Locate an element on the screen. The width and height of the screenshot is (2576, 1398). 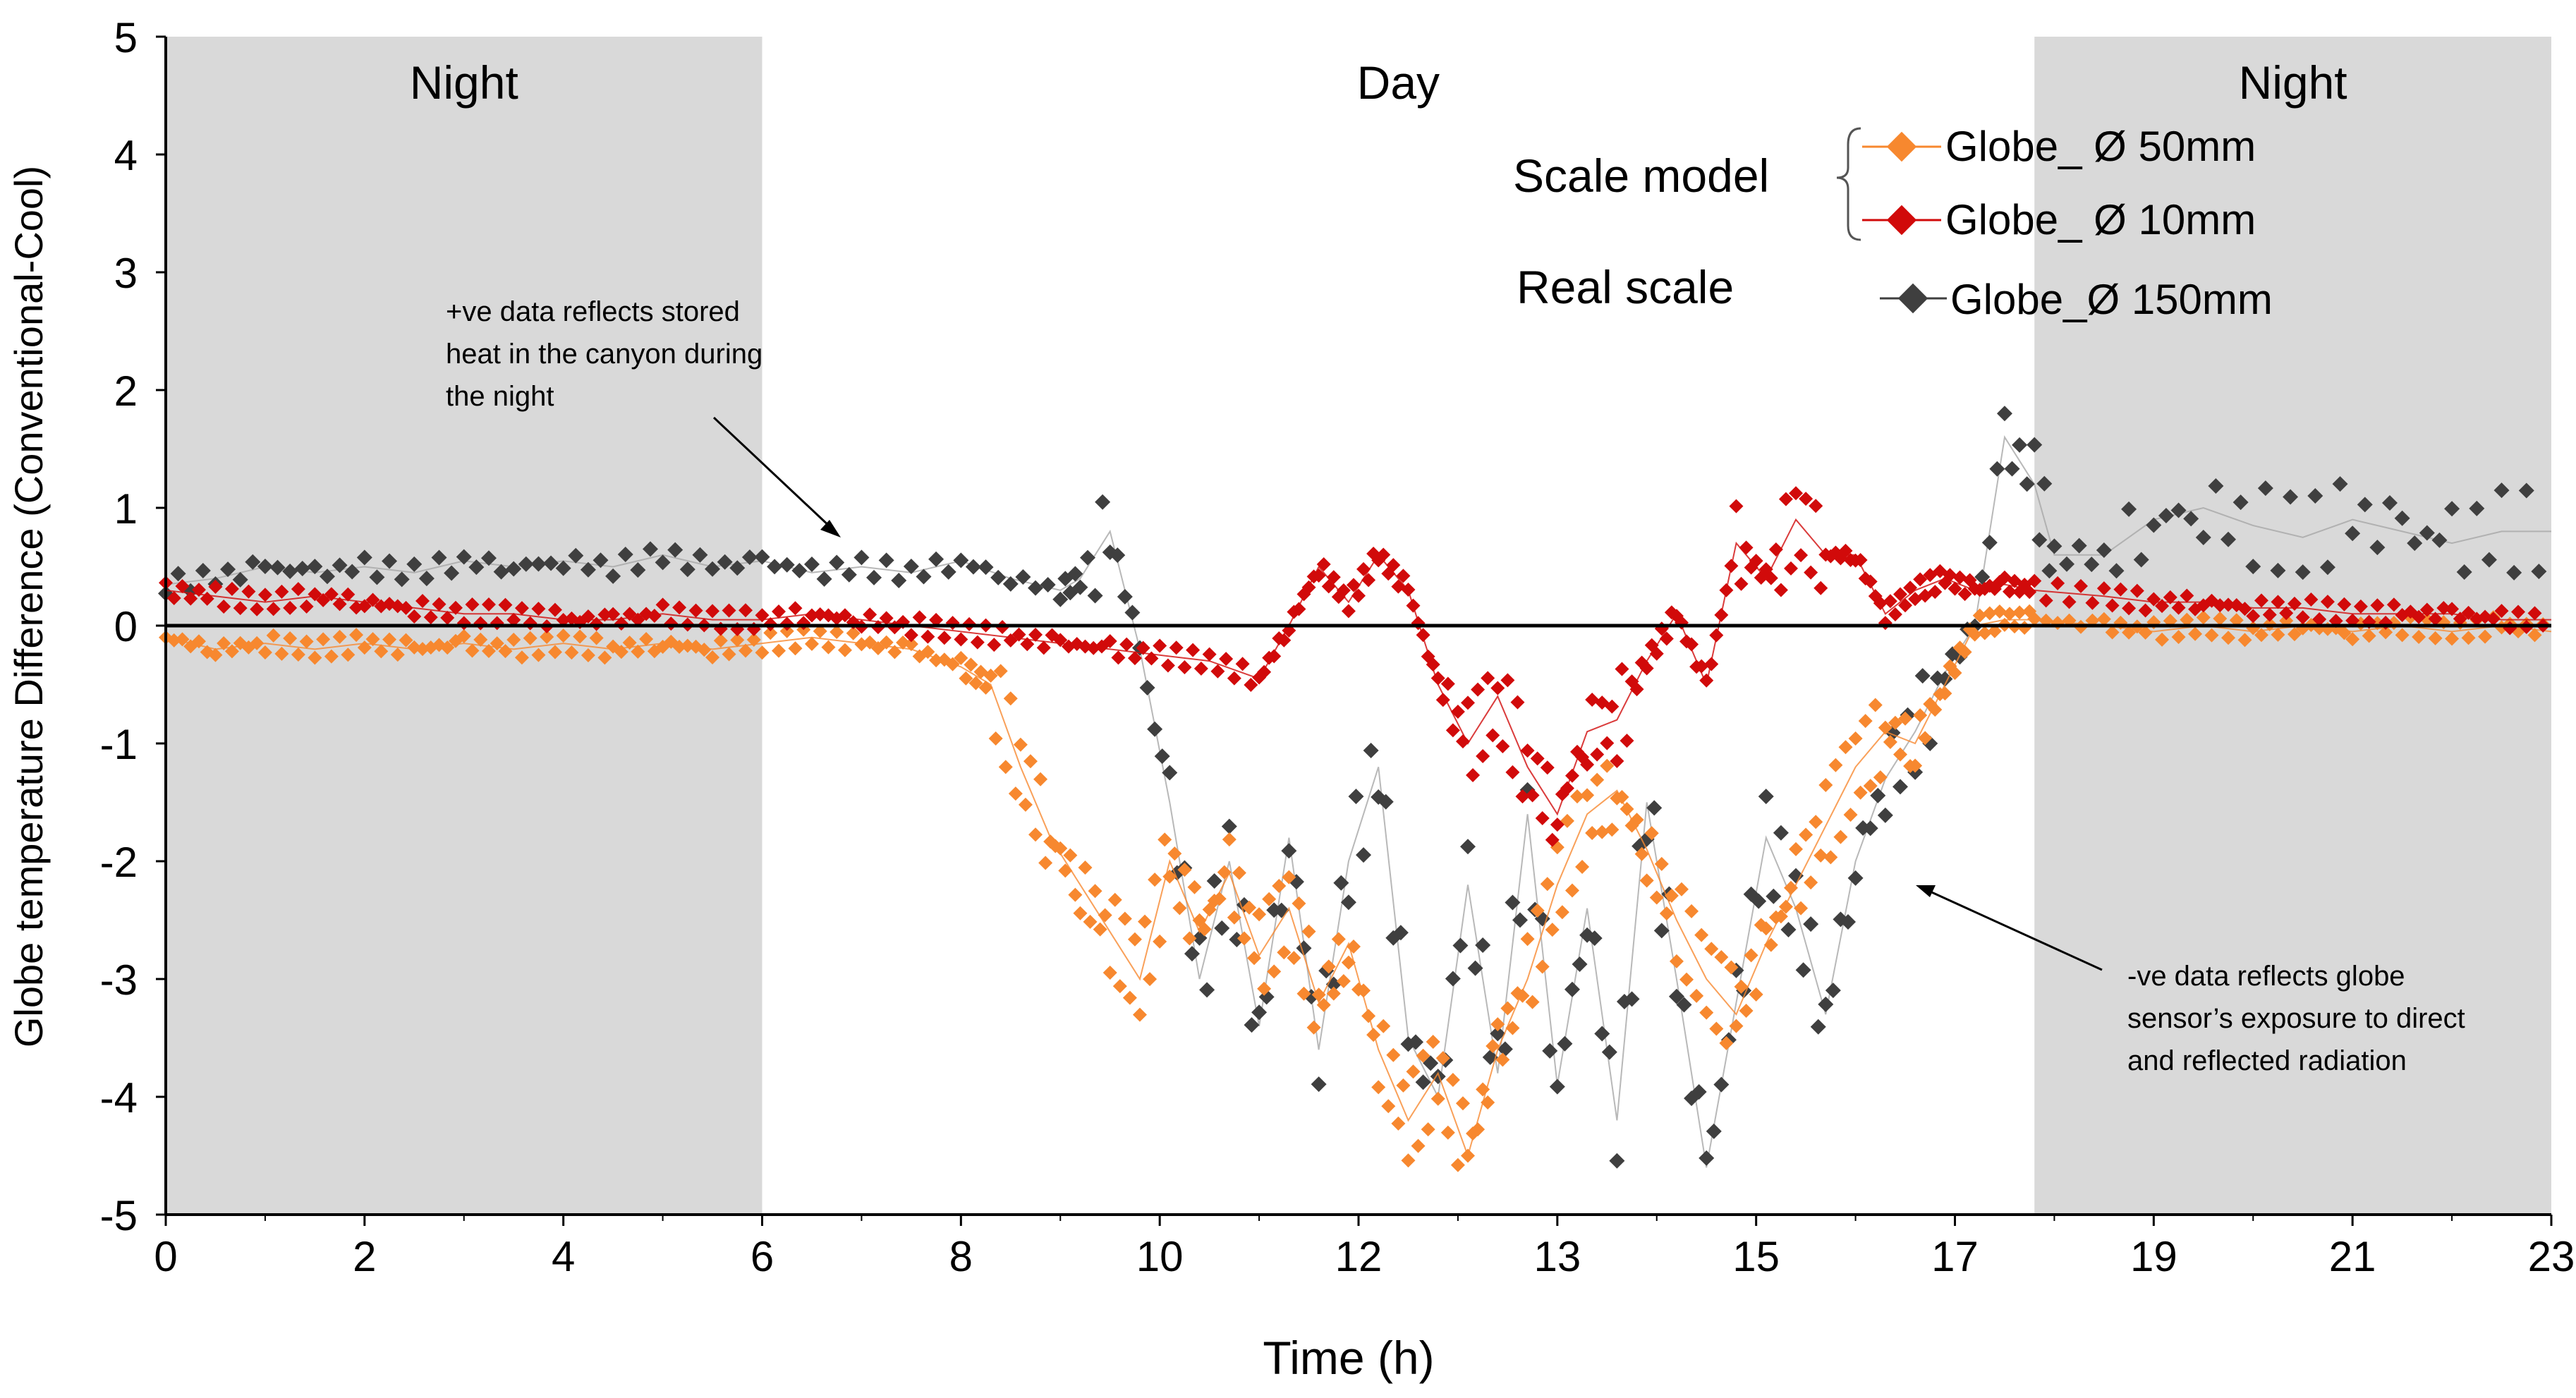
y-tick-label-0: 5 is located at coordinates (126, 37).